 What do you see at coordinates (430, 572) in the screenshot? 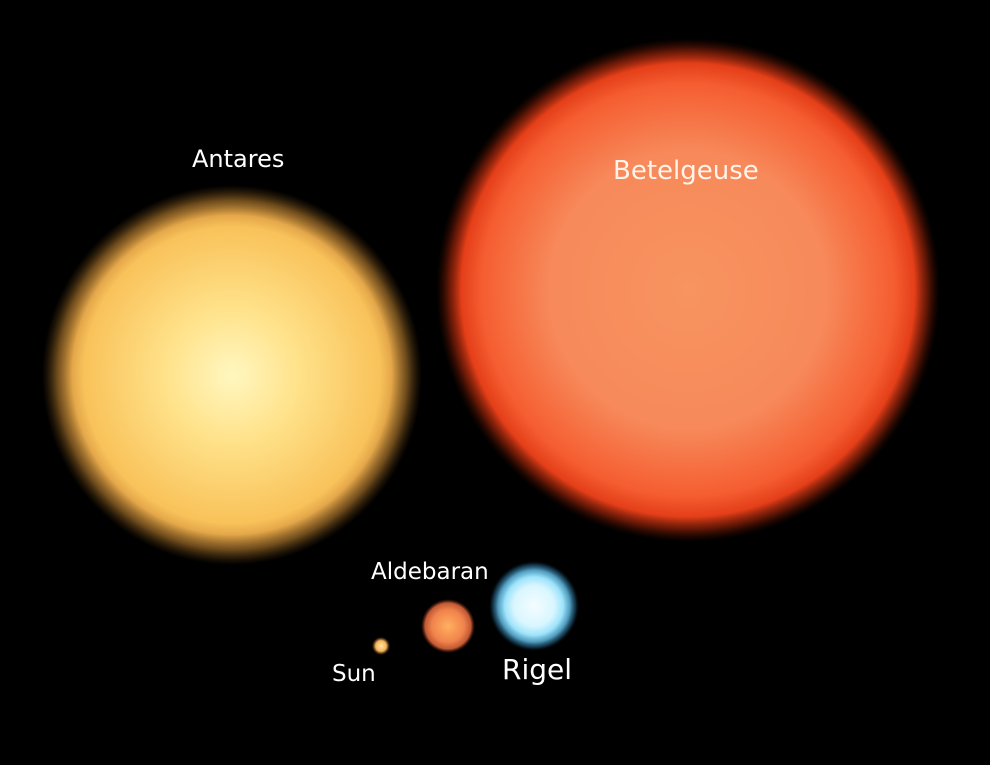
I see `aldebaran-label: Aldebaran` at bounding box center [430, 572].